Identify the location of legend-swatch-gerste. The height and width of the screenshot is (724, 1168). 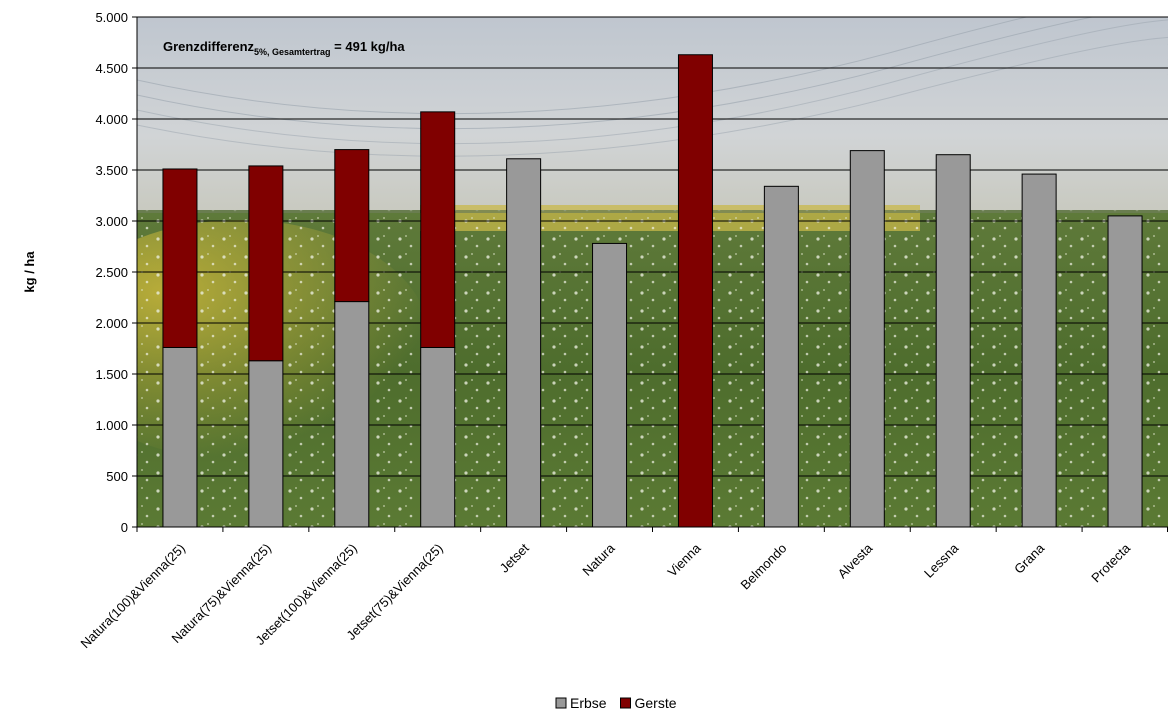
(625, 703).